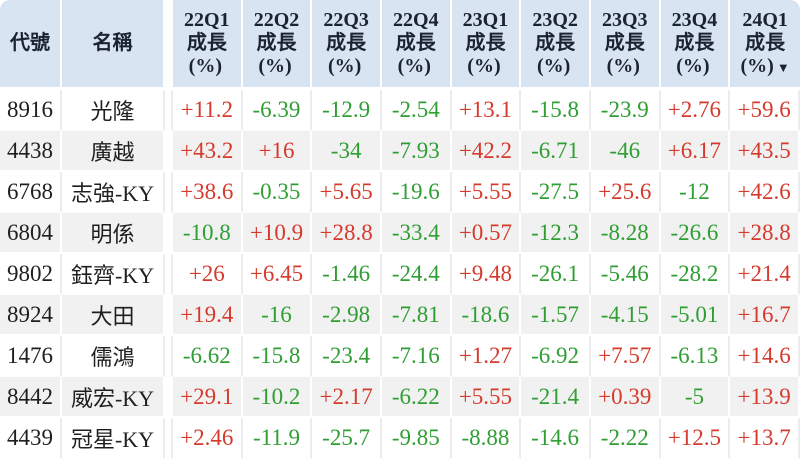 Image resolution: width=800 pixels, height=461 pixels. Describe the element at coordinates (416, 19) in the screenshot. I see `quarter-label: 22Q4` at that location.